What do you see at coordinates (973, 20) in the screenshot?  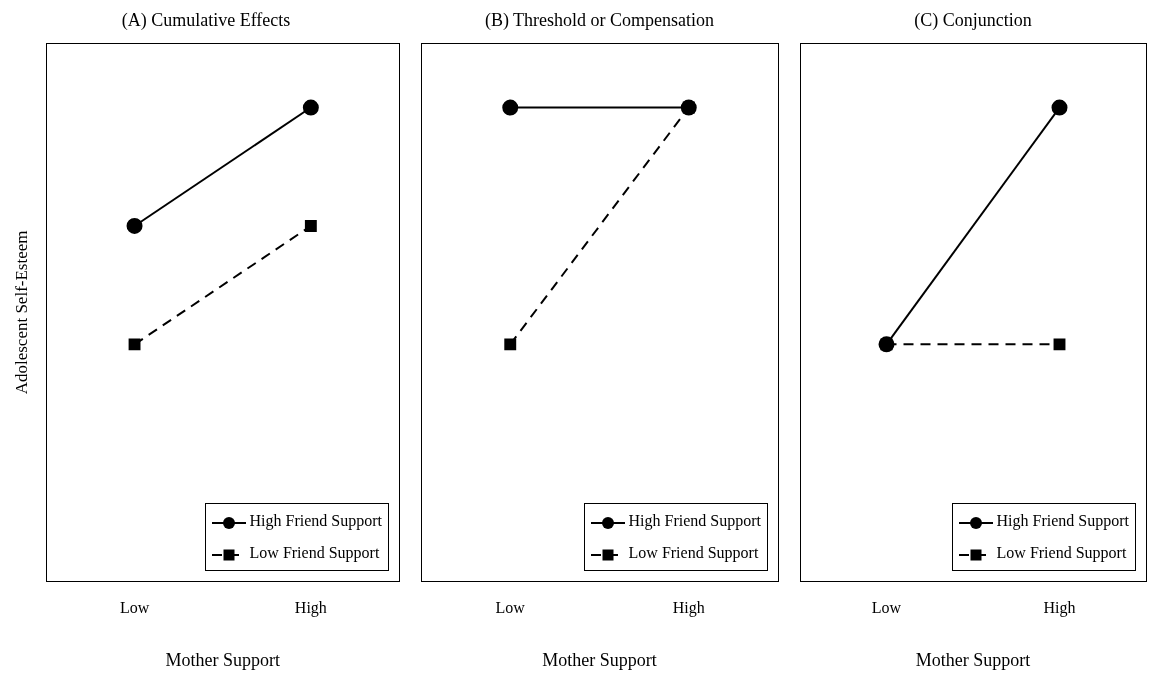 I see `chart-title: (C) Conjunction` at bounding box center [973, 20].